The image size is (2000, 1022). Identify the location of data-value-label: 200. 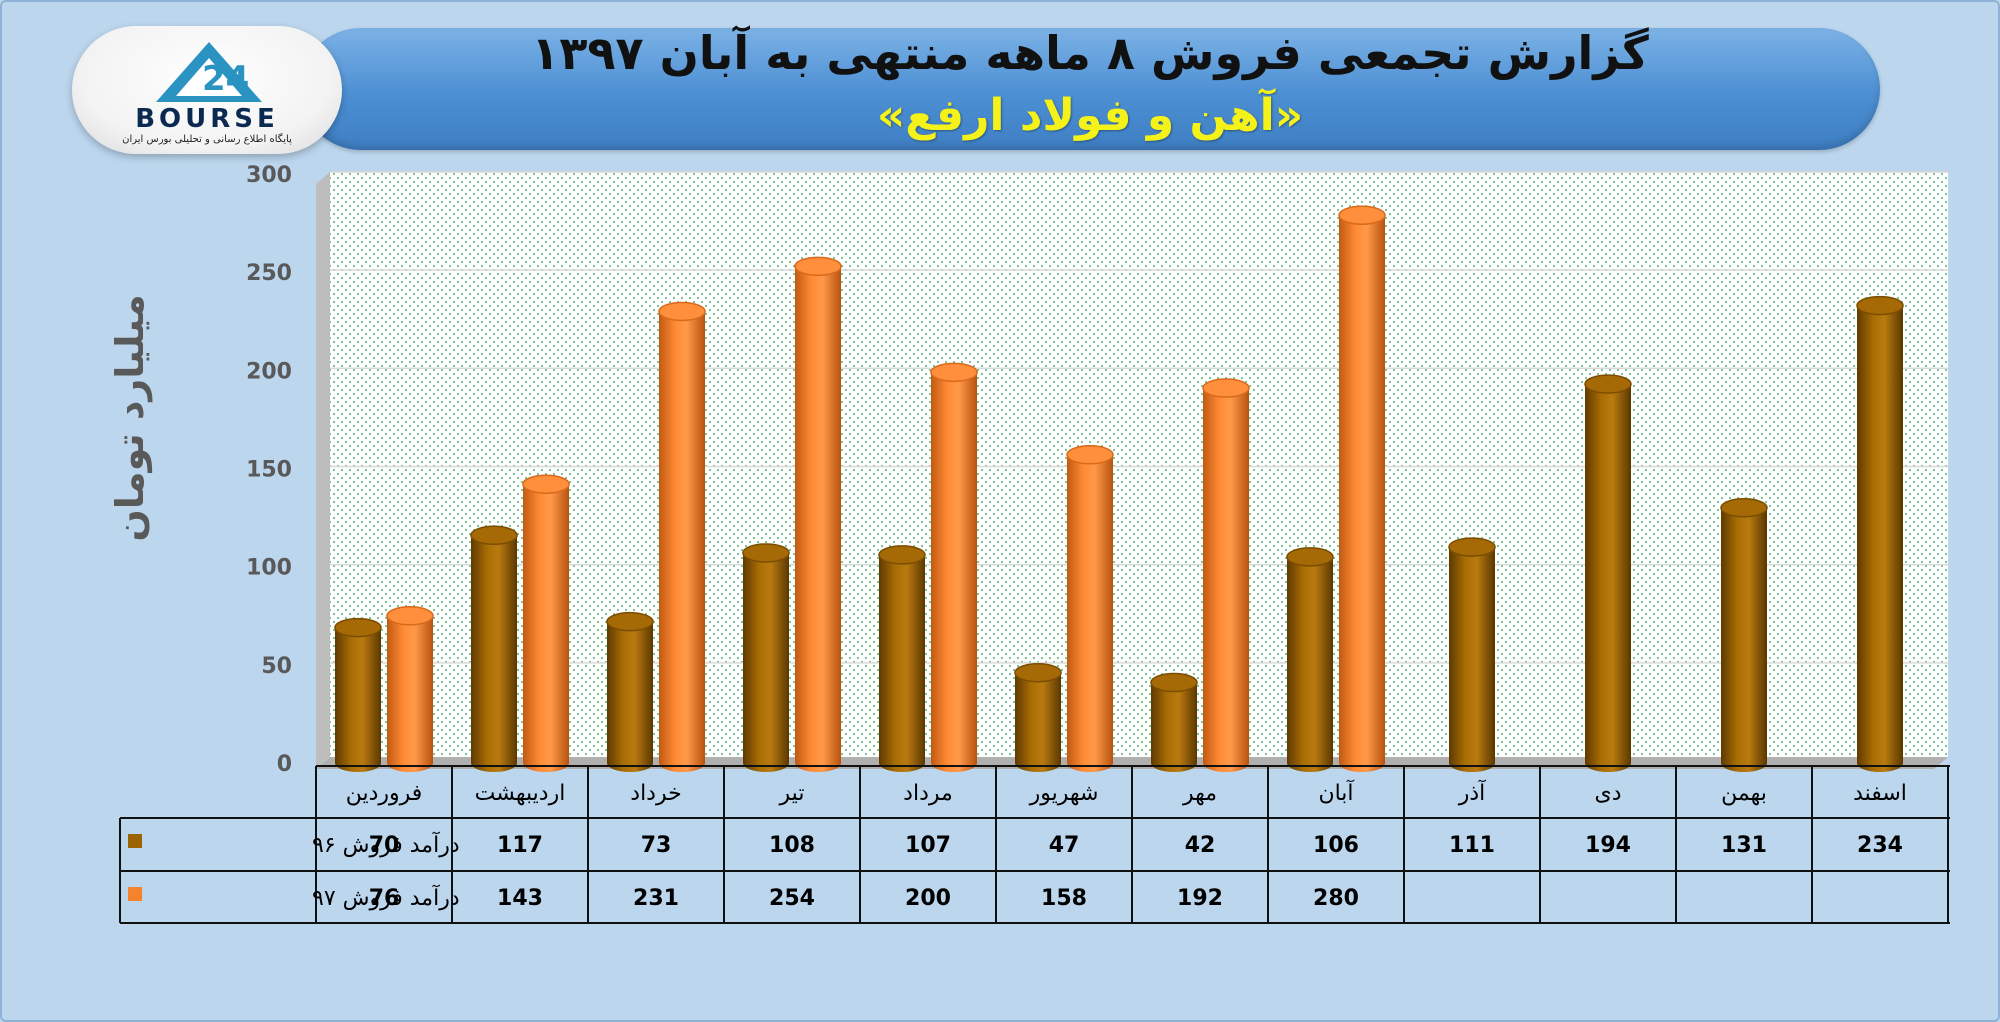
(928, 898).